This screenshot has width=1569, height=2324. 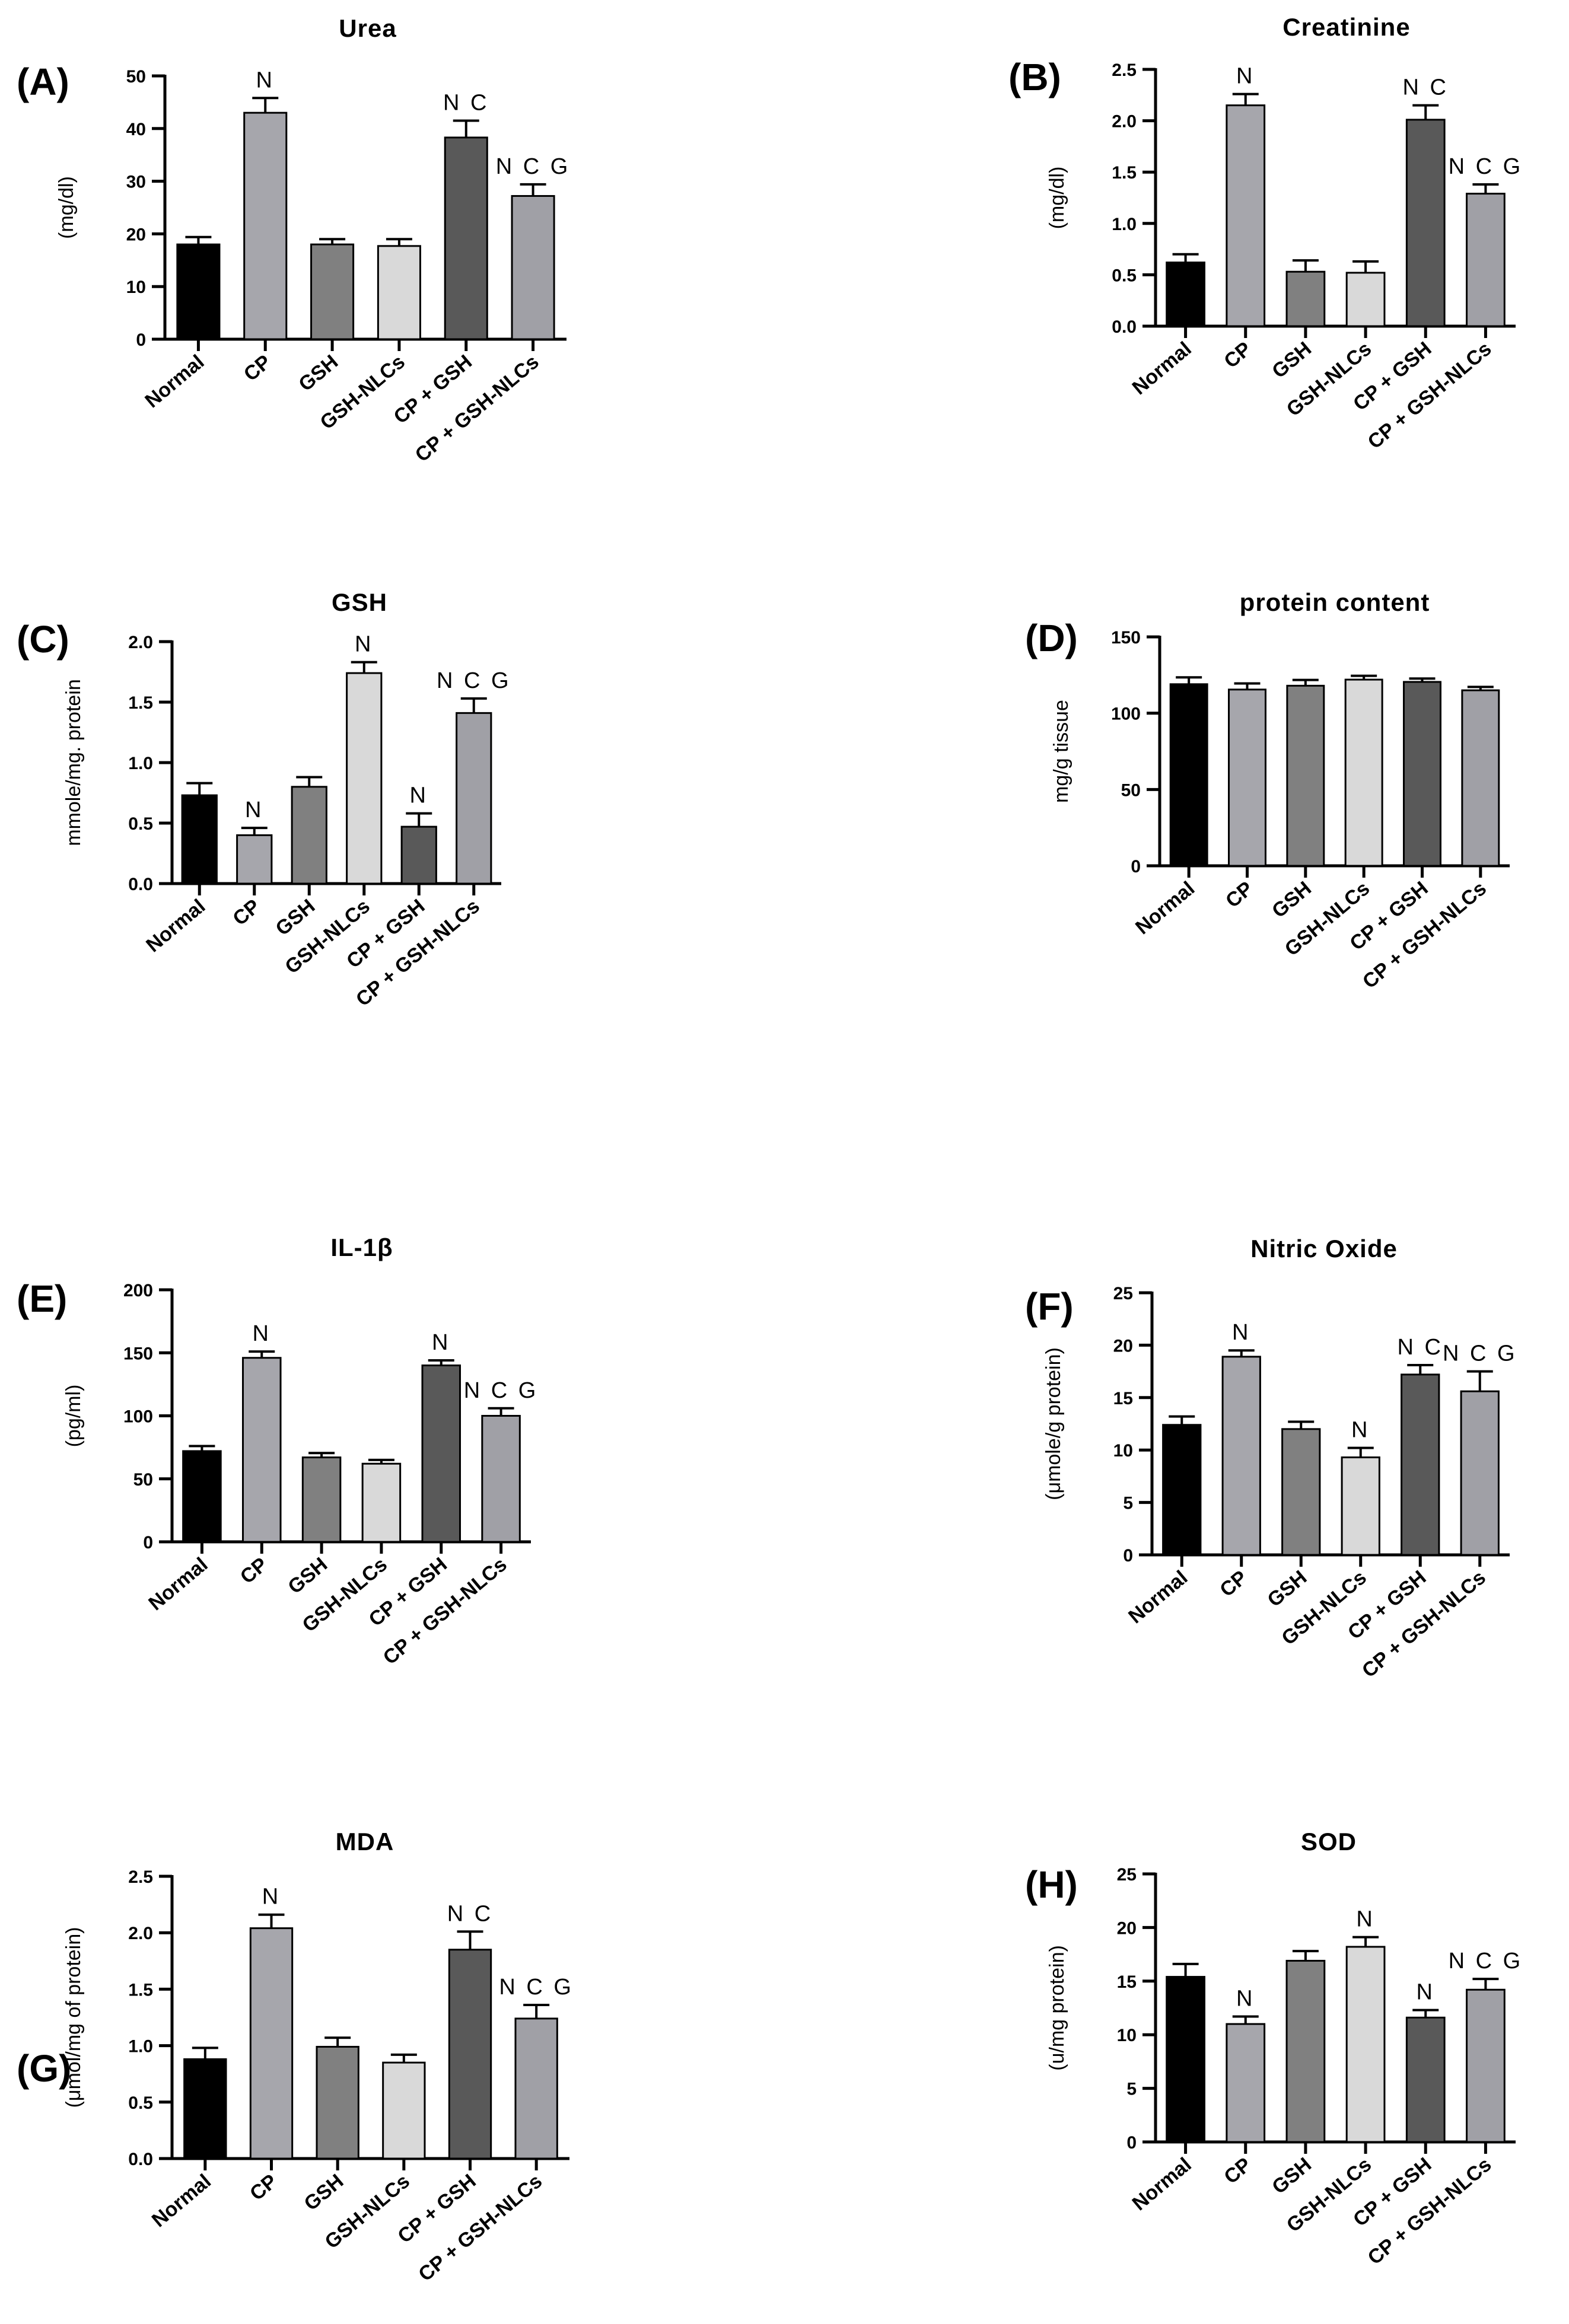 What do you see at coordinates (365, 1842) in the screenshot?
I see `chart-title: MDA` at bounding box center [365, 1842].